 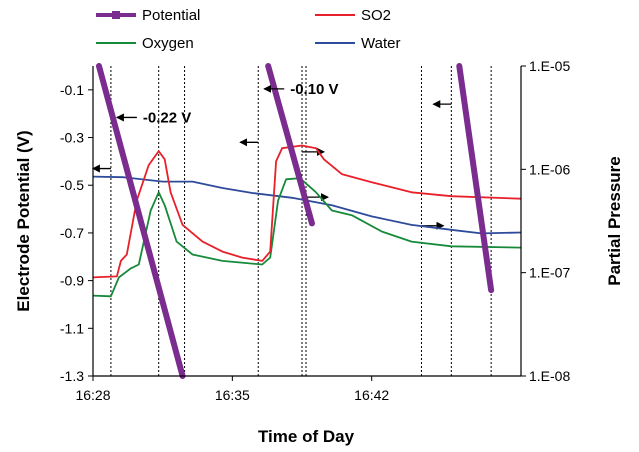 What do you see at coordinates (549, 66) in the screenshot?
I see `y2-tick-label: 1.E-05` at bounding box center [549, 66].